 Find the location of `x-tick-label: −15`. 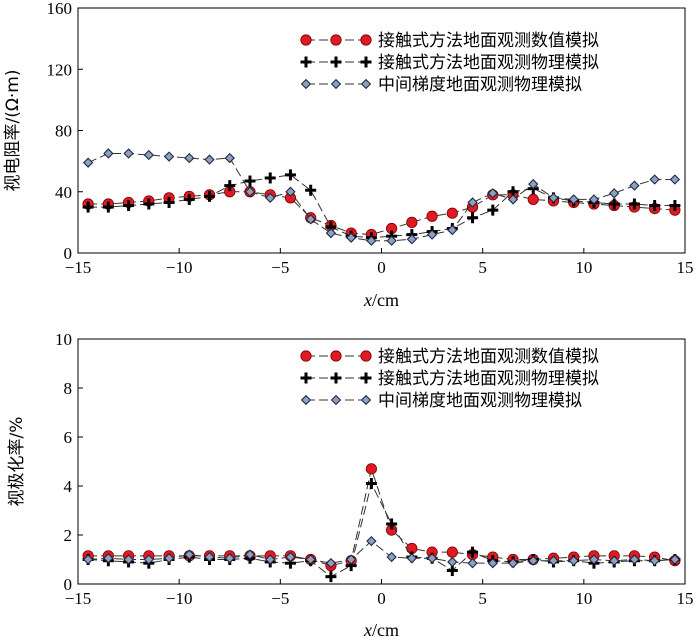

x-tick-label: −15 is located at coordinates (78, 598).